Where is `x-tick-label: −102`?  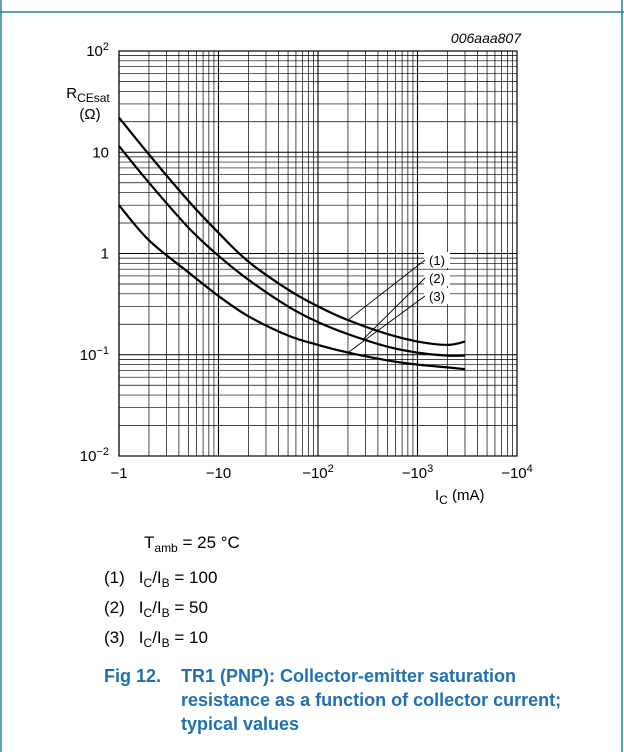
x-tick-label: −102 is located at coordinates (318, 472).